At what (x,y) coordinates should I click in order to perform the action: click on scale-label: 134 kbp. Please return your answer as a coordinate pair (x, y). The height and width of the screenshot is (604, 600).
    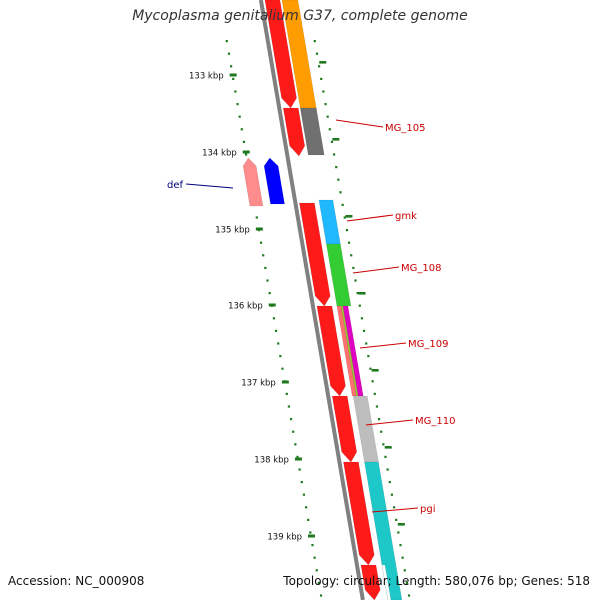
    Looking at the image, I should click on (219, 154).